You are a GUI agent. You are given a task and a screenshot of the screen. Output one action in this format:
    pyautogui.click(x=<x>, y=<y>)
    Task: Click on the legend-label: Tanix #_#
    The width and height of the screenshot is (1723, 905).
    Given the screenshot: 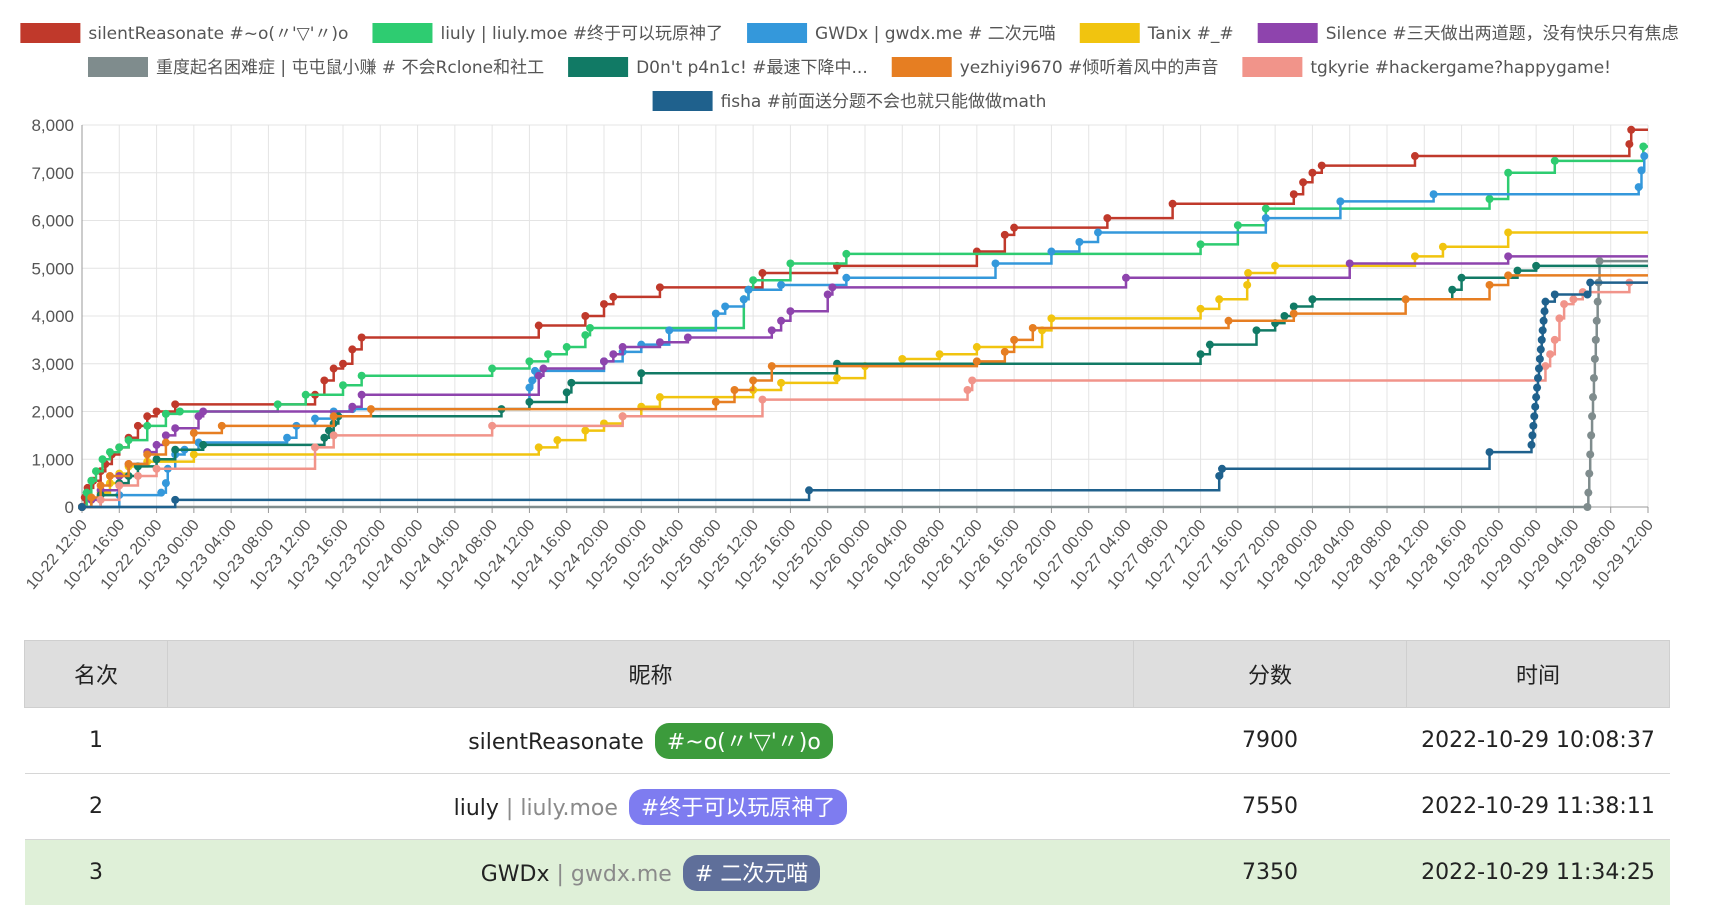 What is the action you would take?
    pyautogui.click(x=1190, y=34)
    